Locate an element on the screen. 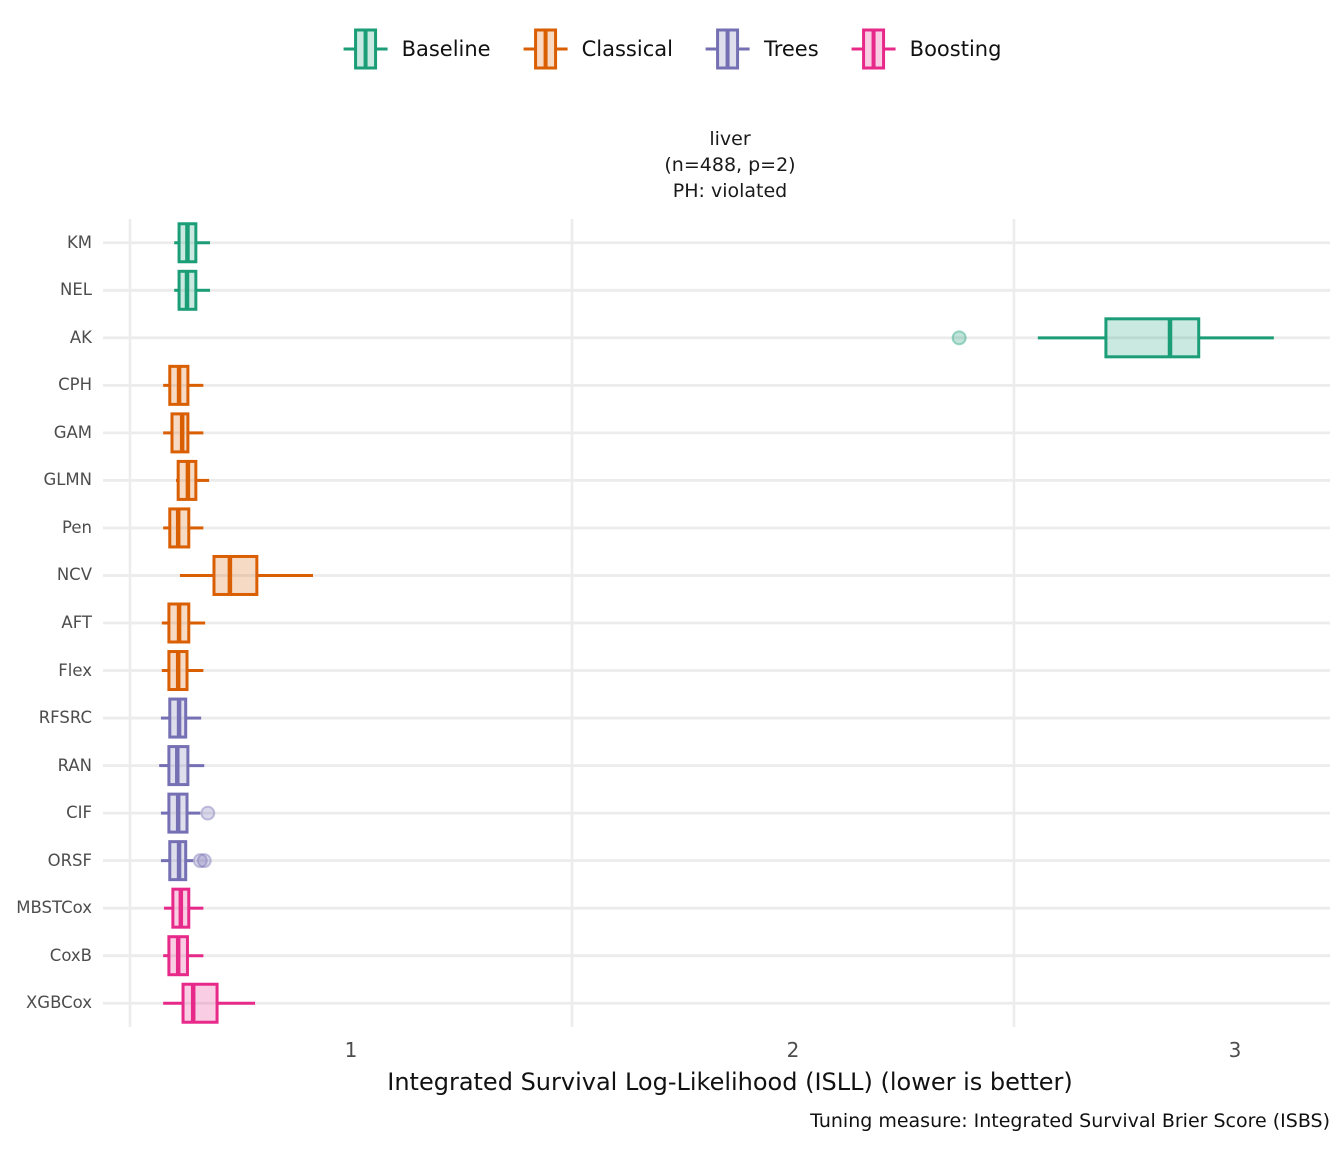 This screenshot has height=1152, width=1344. y-axis-label-AFT: AFT is located at coordinates (76, 622).